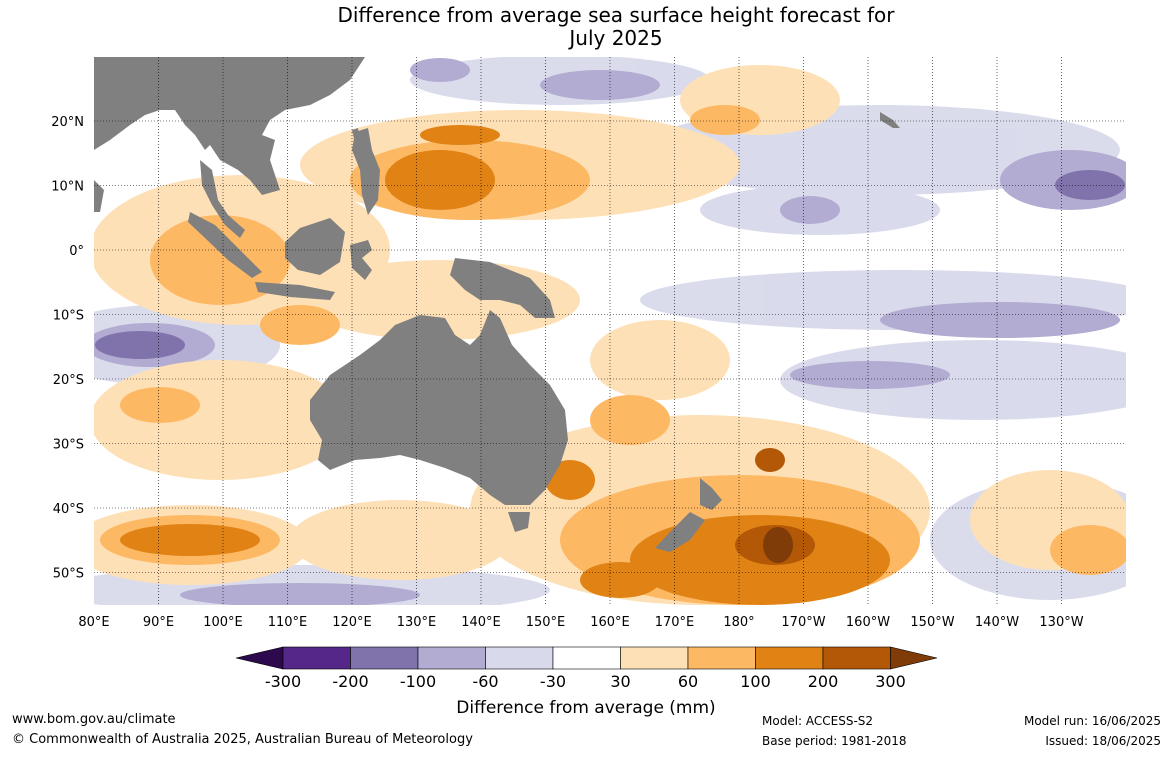 This screenshot has width=1173, height=774. Describe the element at coordinates (818, 721) in the screenshot. I see `model-name: Model: ACCESS-S2` at that location.